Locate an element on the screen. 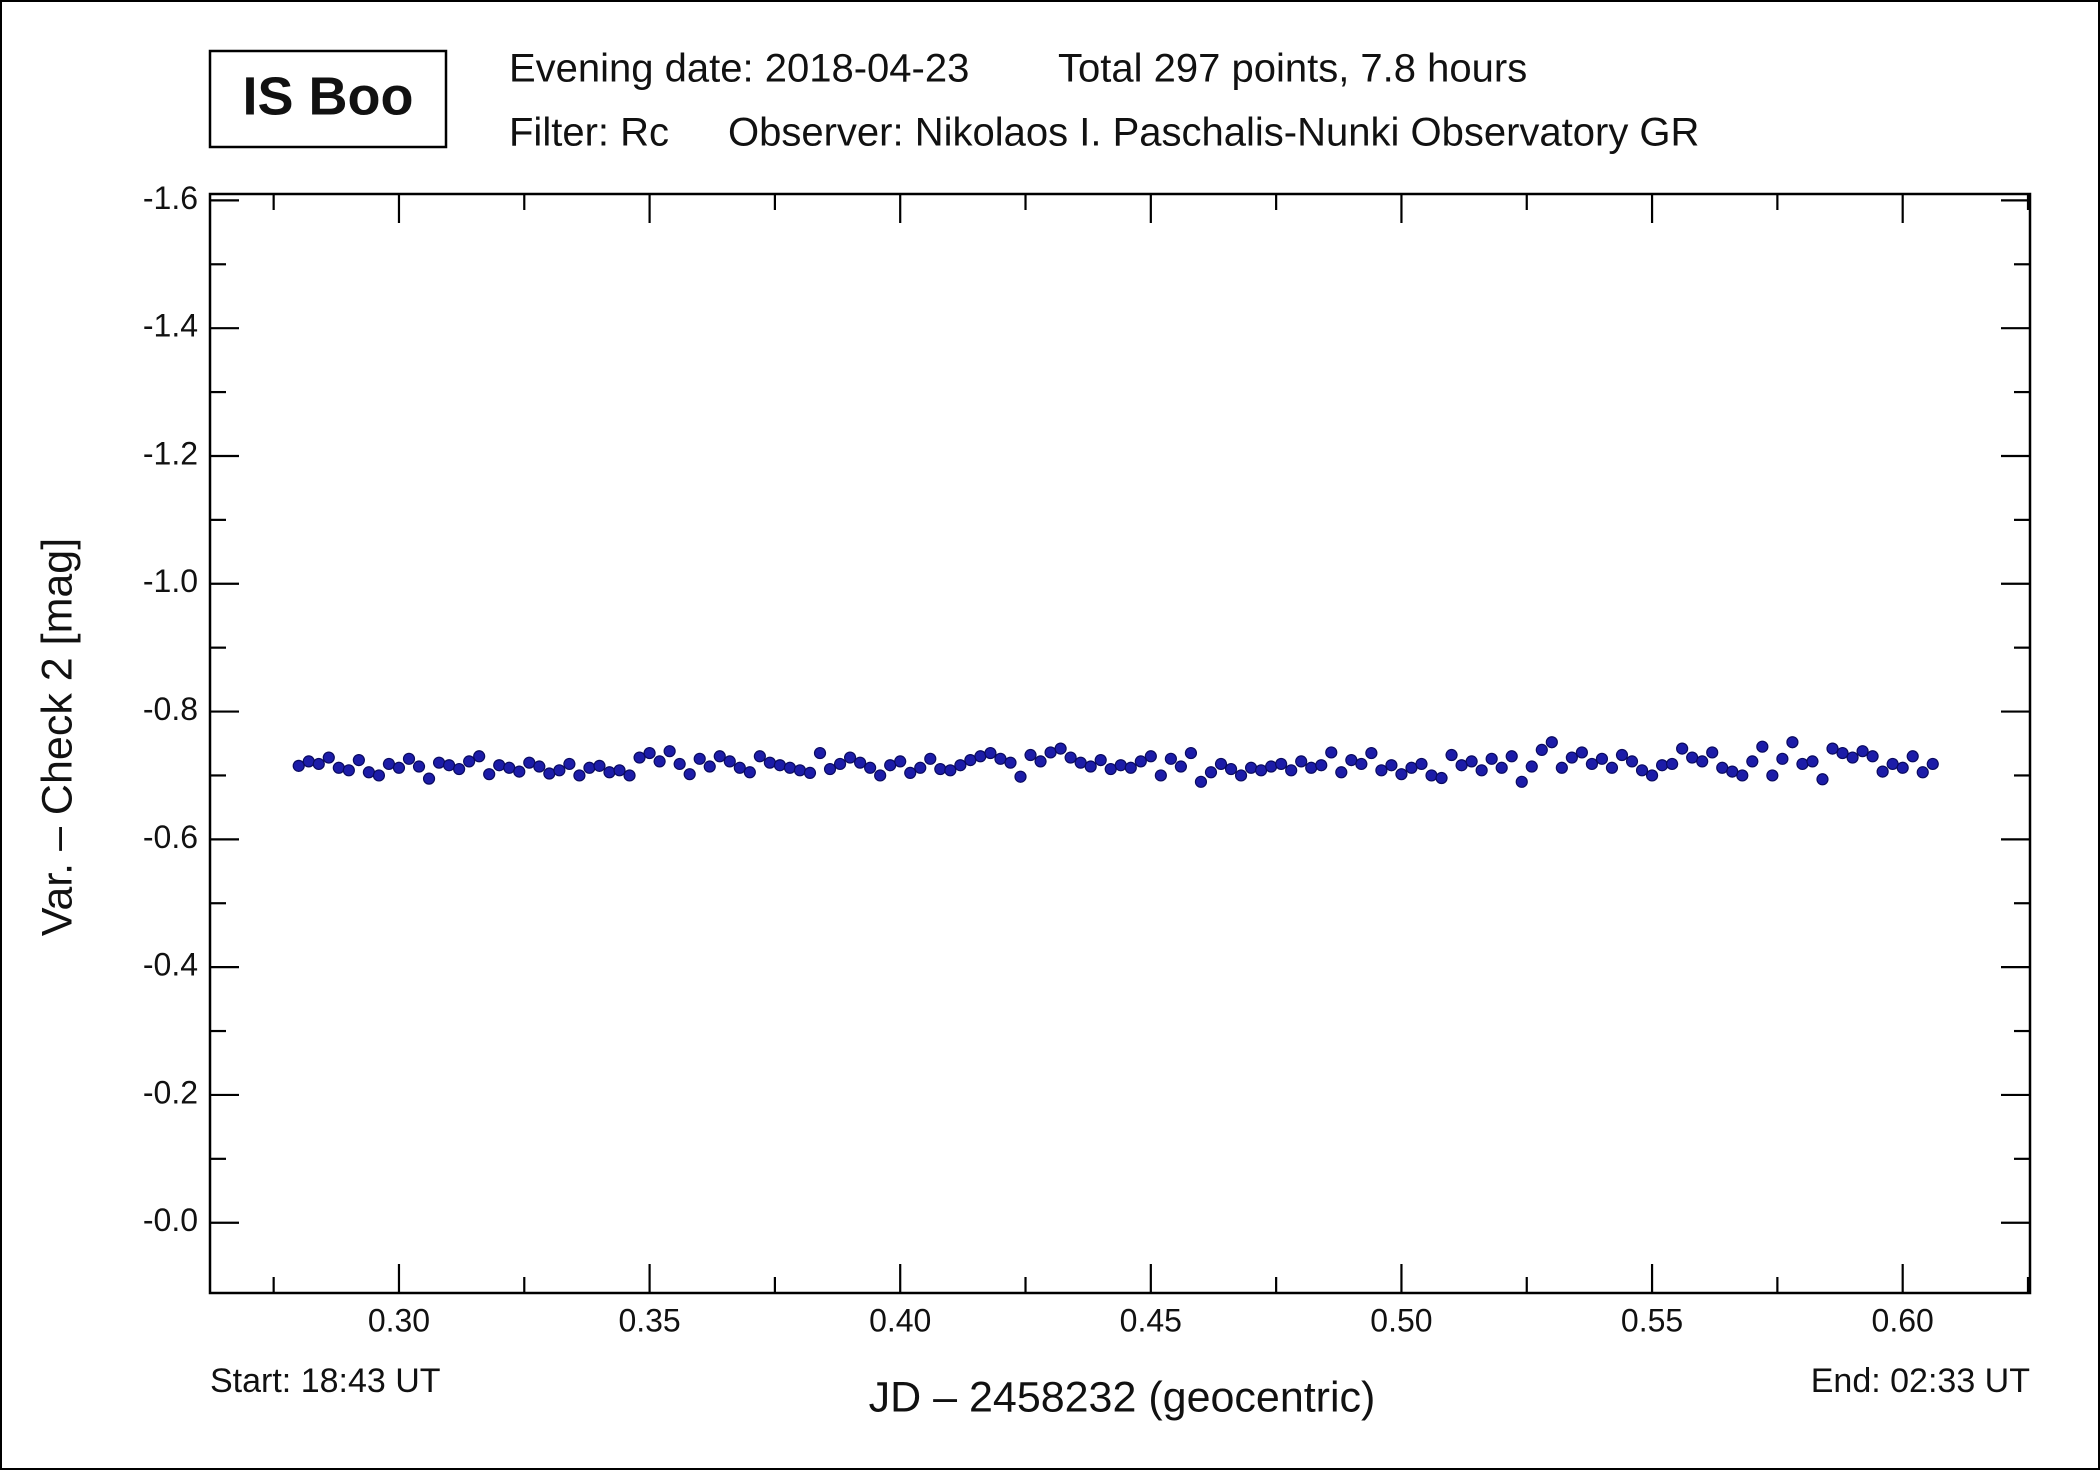 The image size is (2100, 1470). y-tick-label: -1.4 is located at coordinates (170, 326).